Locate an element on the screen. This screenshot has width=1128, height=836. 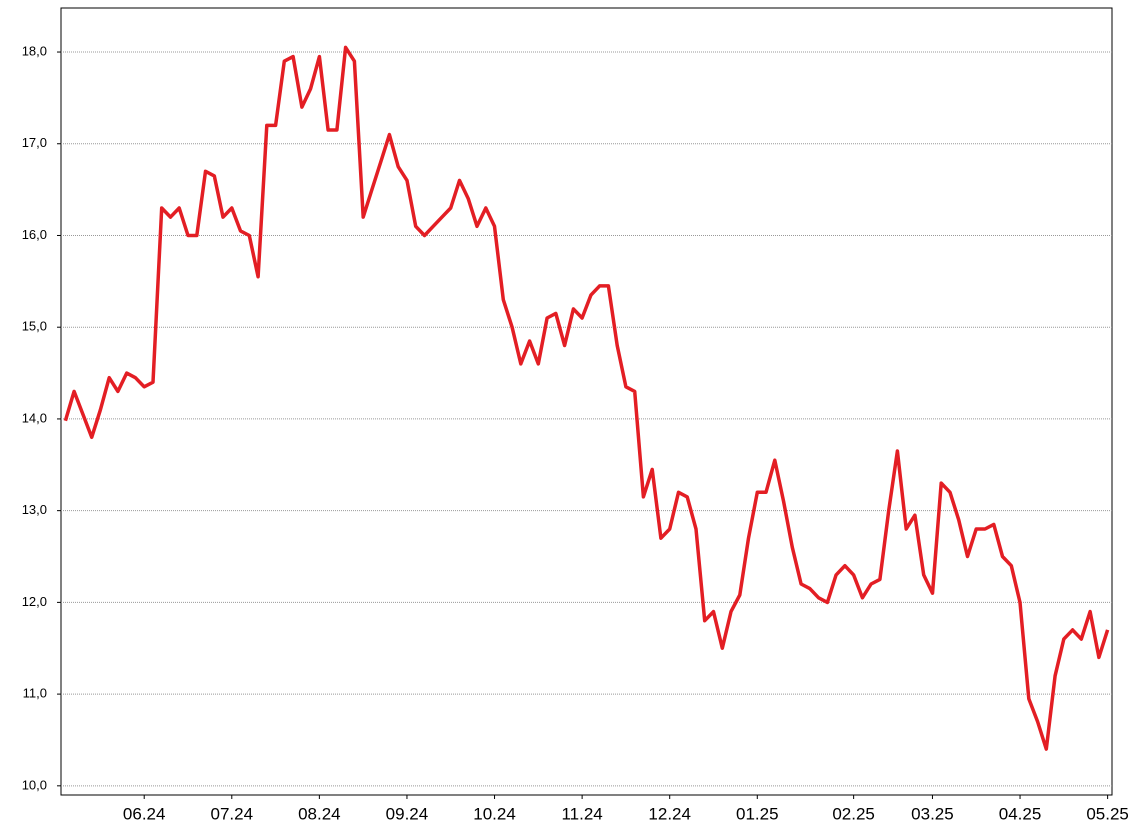
y-tick-label: 15,0 is located at coordinates (34, 326).